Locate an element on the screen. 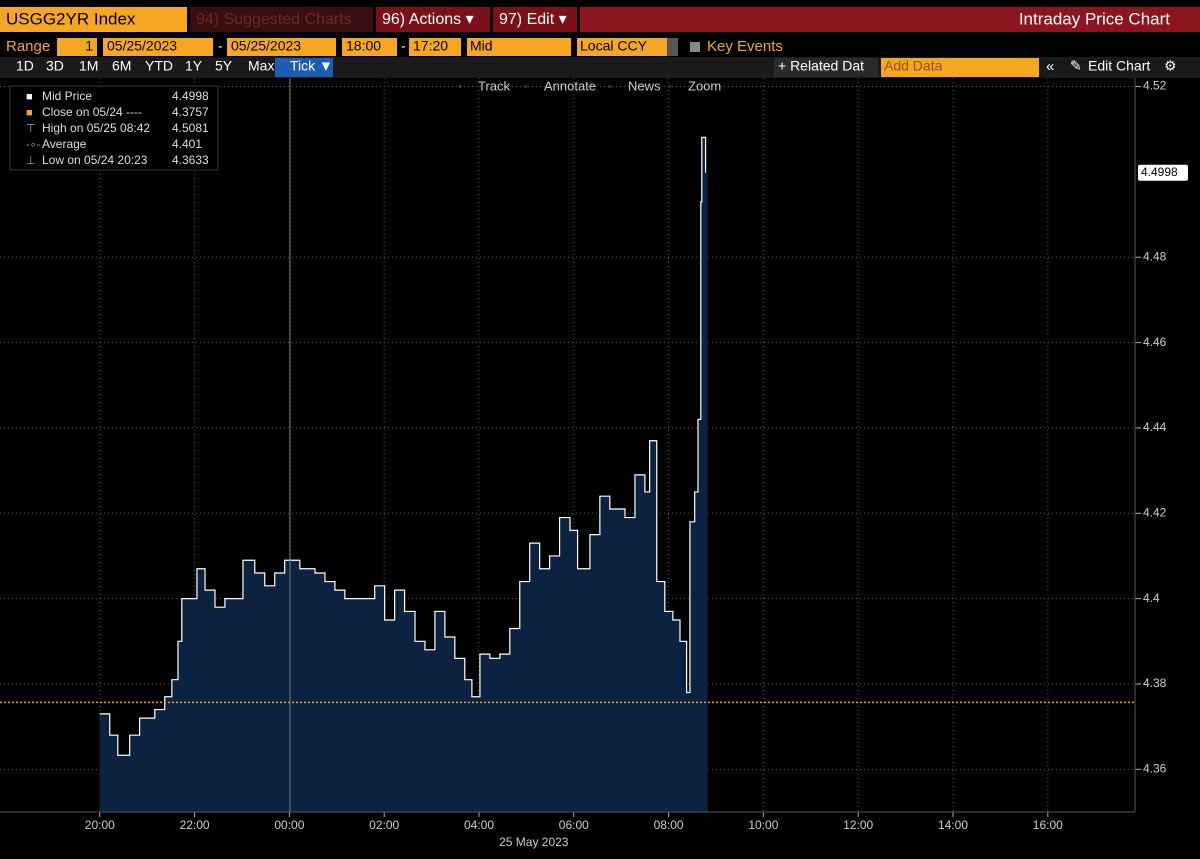  checkbox is located at coordinates (695, 47).